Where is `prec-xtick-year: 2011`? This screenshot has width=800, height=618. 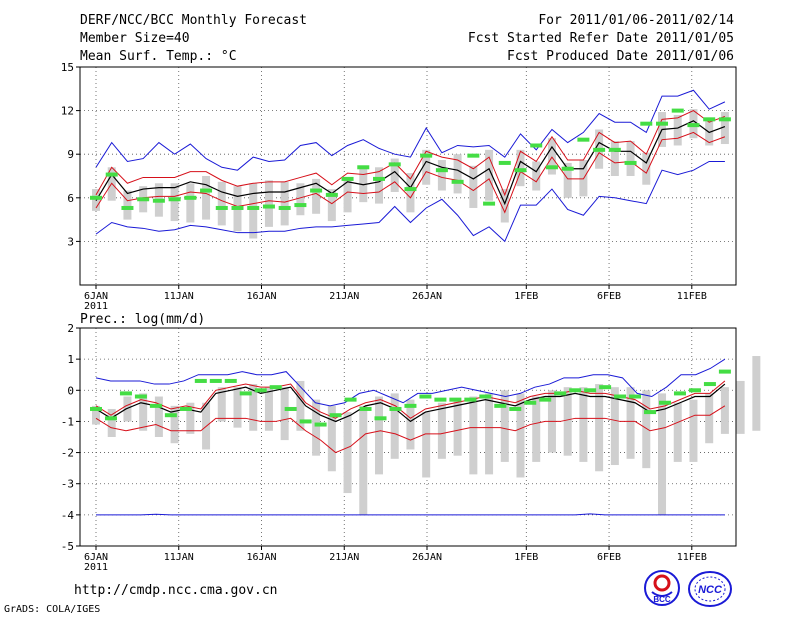
prec-xtick-year: 2011 is located at coordinates (96, 567).